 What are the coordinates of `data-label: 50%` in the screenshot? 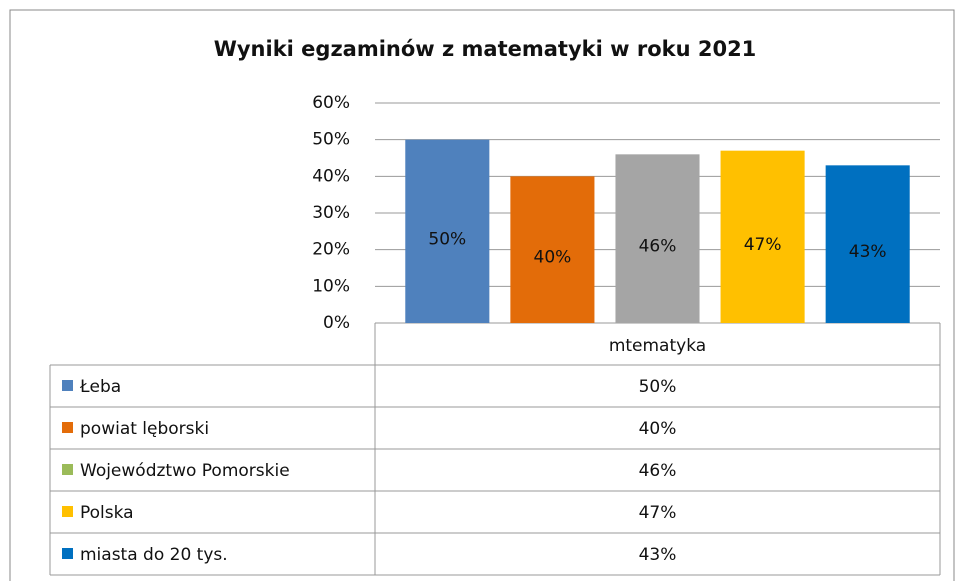 It's located at (447, 239).